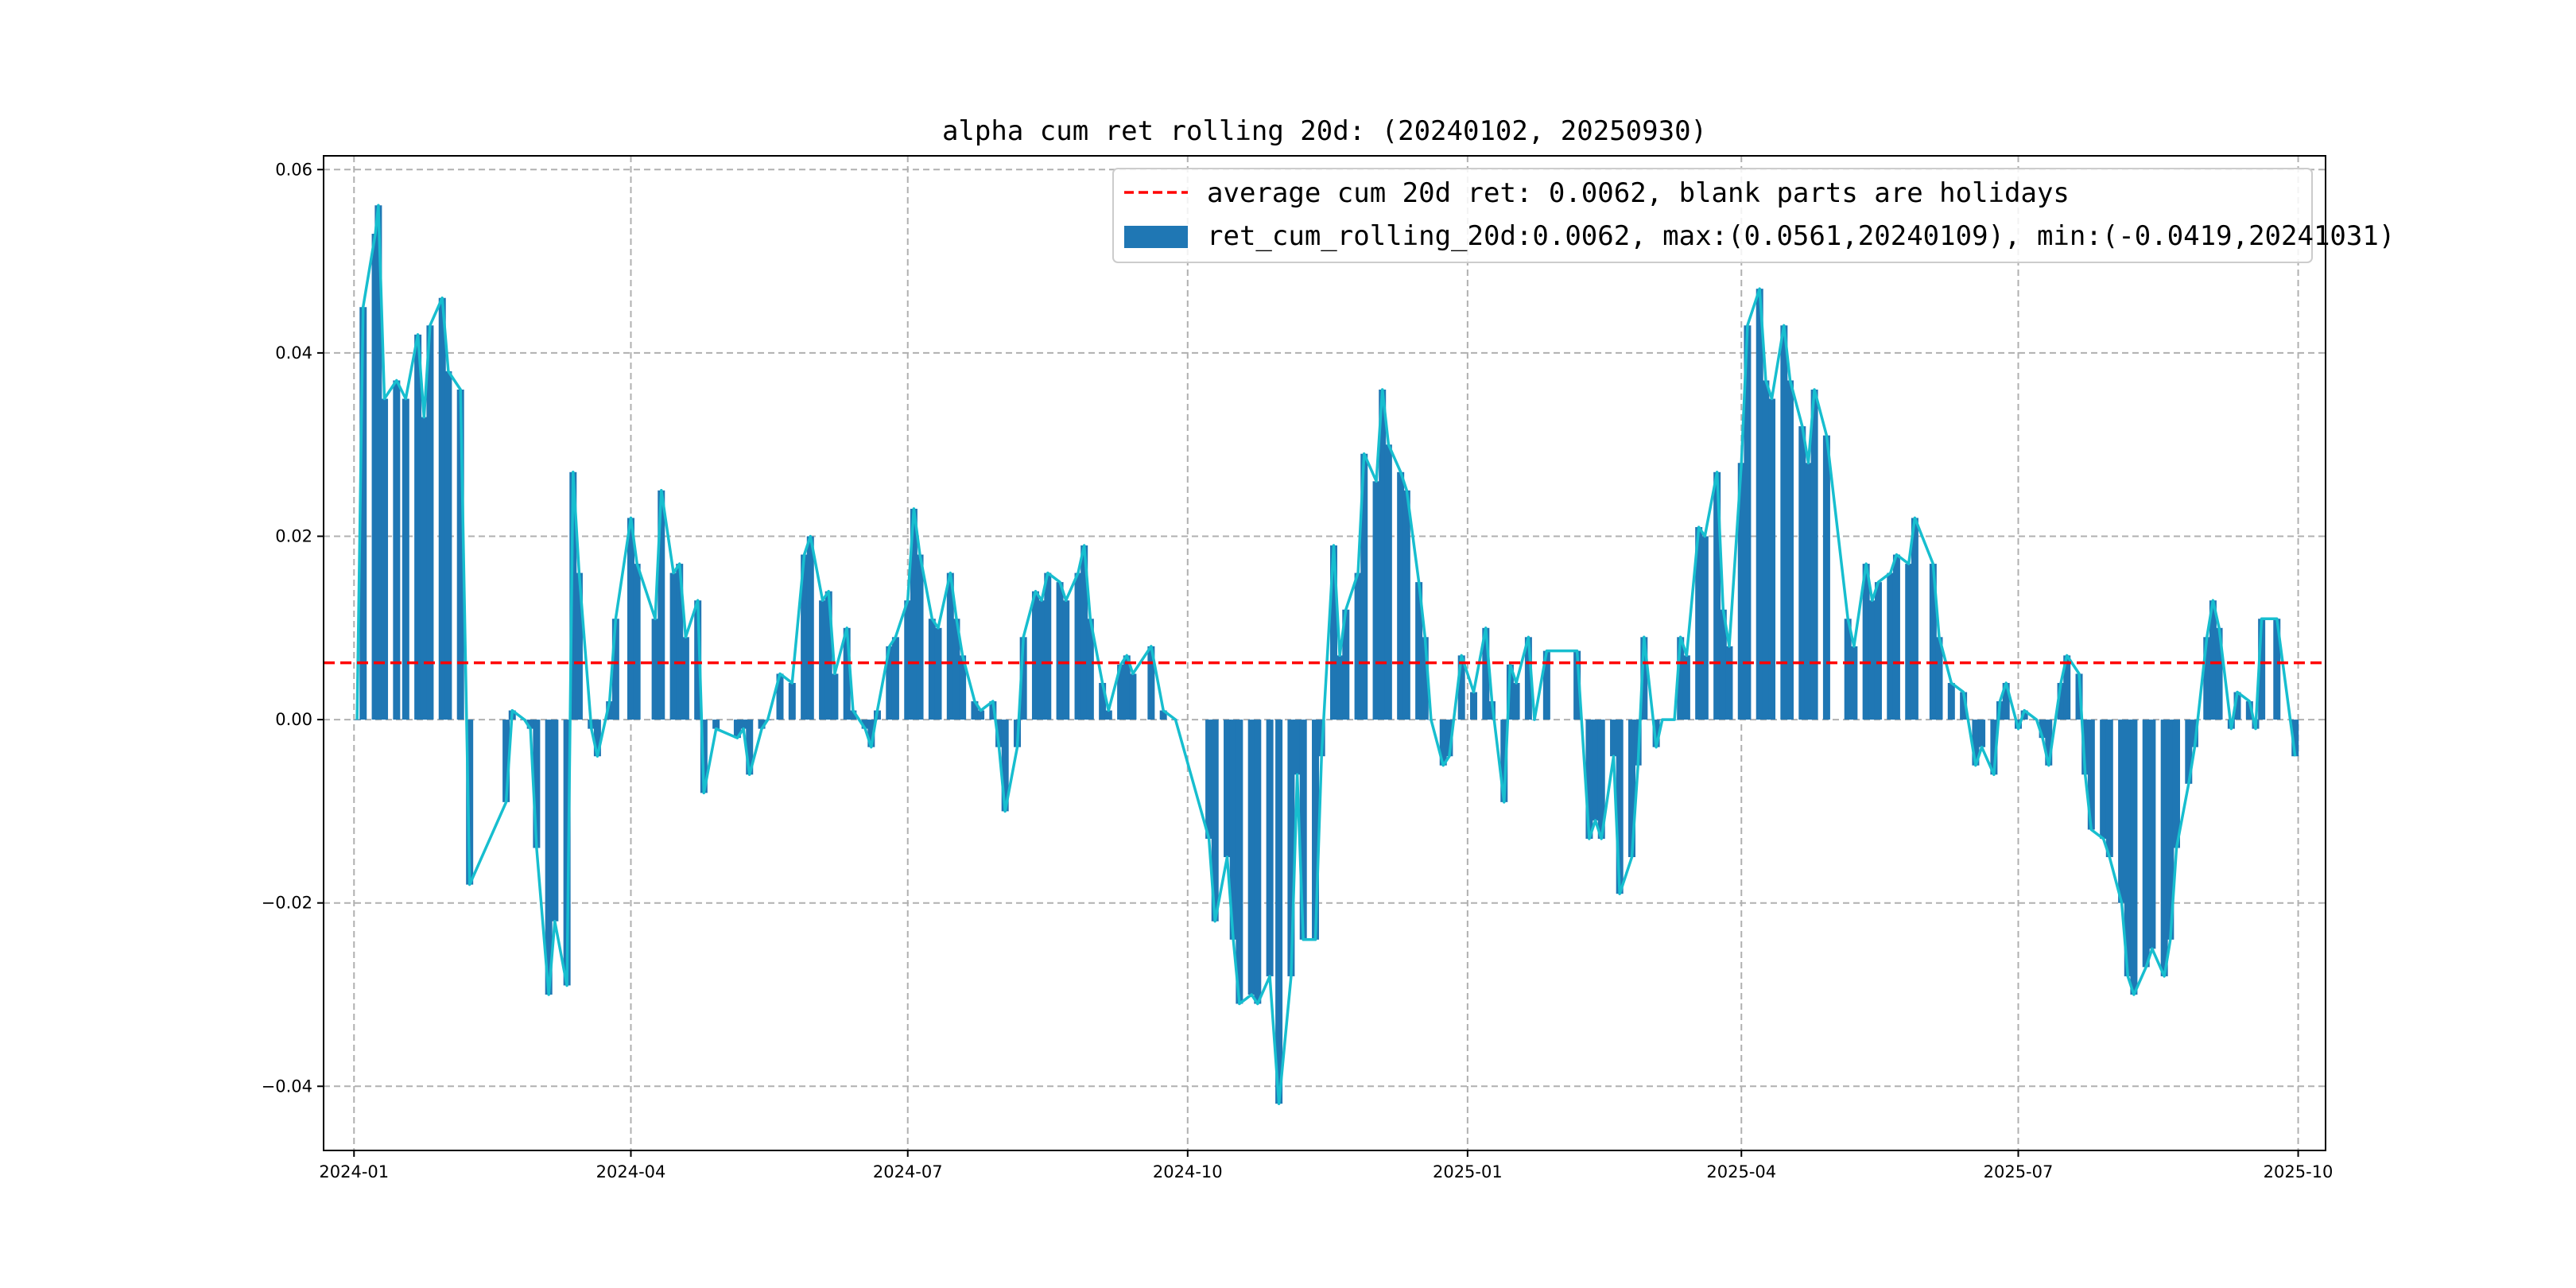  Describe the element at coordinates (1712, 216) in the screenshot. I see `legend-box` at that location.